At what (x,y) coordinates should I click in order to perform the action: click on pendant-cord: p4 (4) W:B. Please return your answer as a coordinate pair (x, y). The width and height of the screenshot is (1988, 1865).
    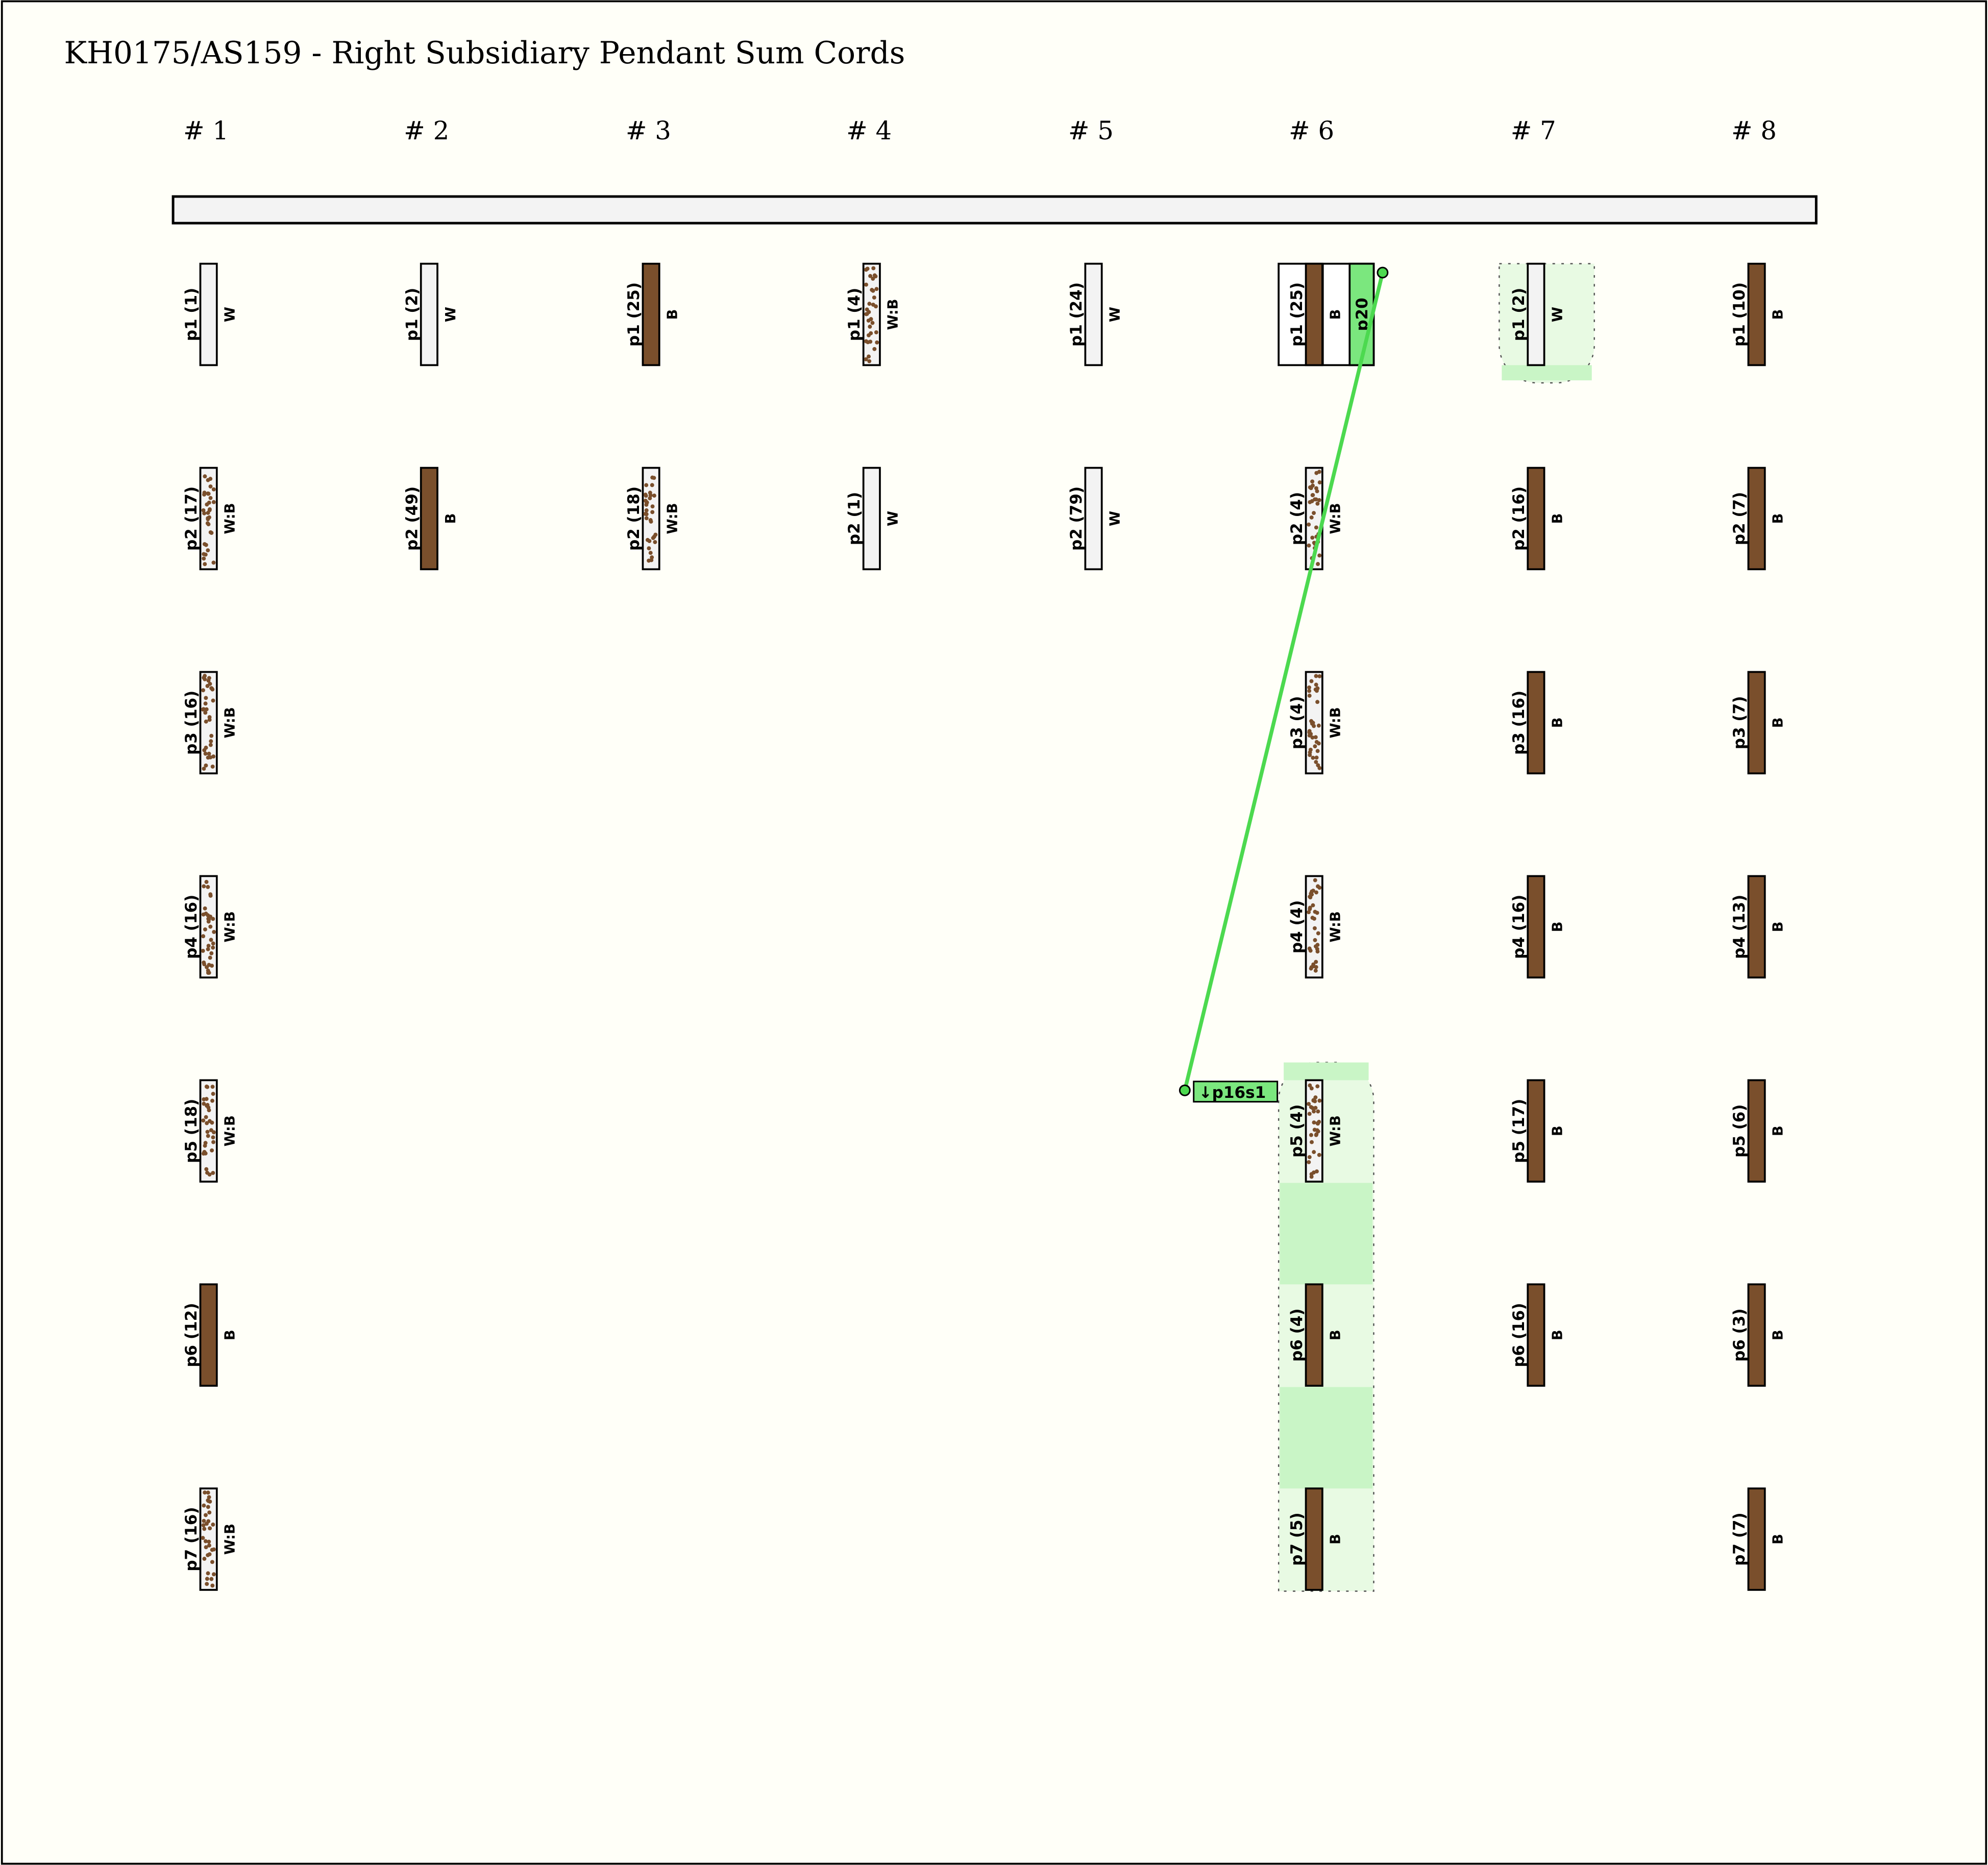
    Looking at the image, I should click on (1316, 927).